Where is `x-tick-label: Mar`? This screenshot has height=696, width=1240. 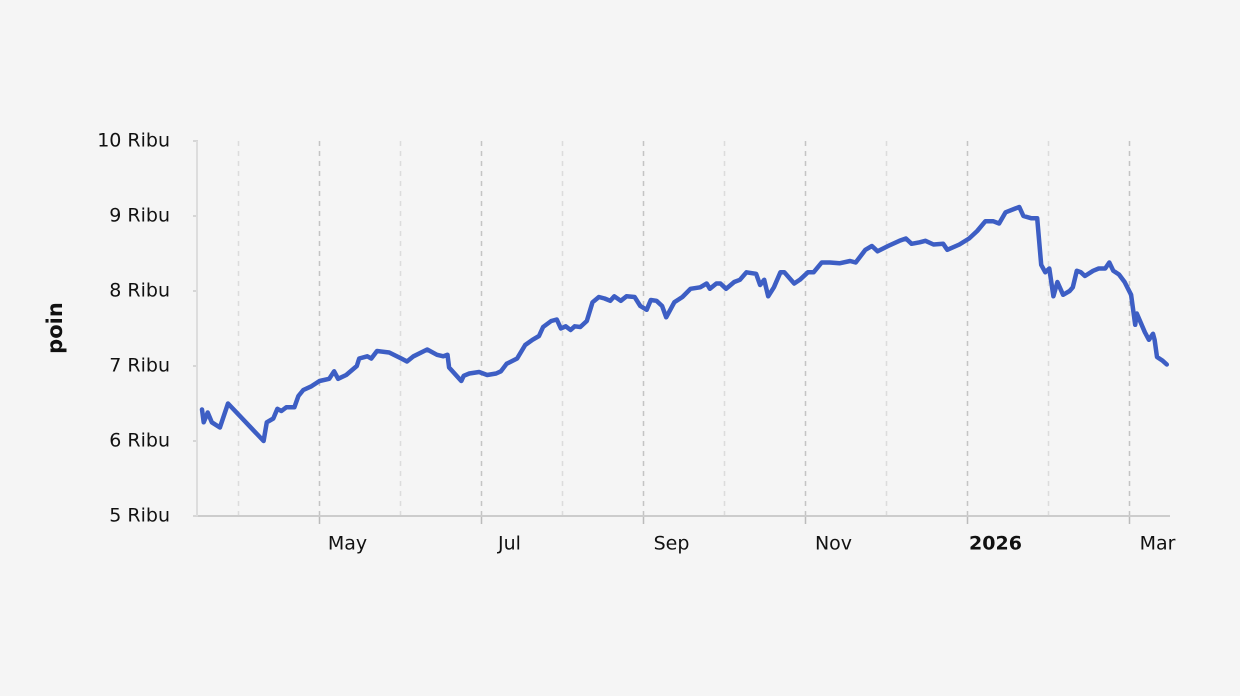
x-tick-label: Mar is located at coordinates (1158, 544).